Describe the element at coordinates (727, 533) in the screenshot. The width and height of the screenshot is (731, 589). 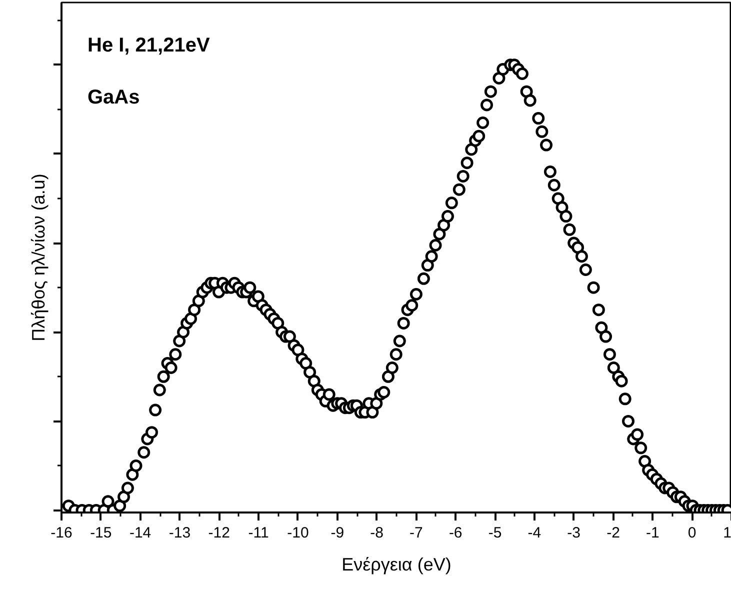
I see `x-tick-label: 1` at that location.